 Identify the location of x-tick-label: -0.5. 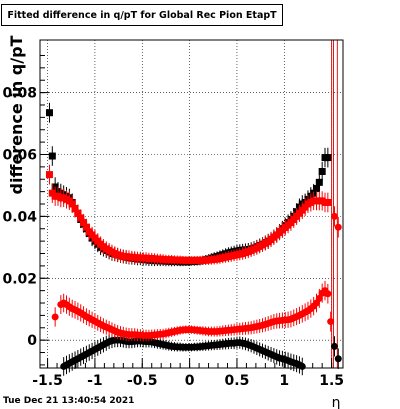
(142, 381).